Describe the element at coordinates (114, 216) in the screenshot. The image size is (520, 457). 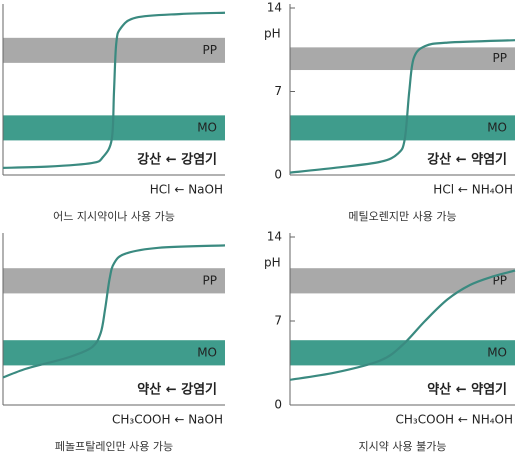
I see `caption: 어느 지시약이나 사용 가능` at that location.